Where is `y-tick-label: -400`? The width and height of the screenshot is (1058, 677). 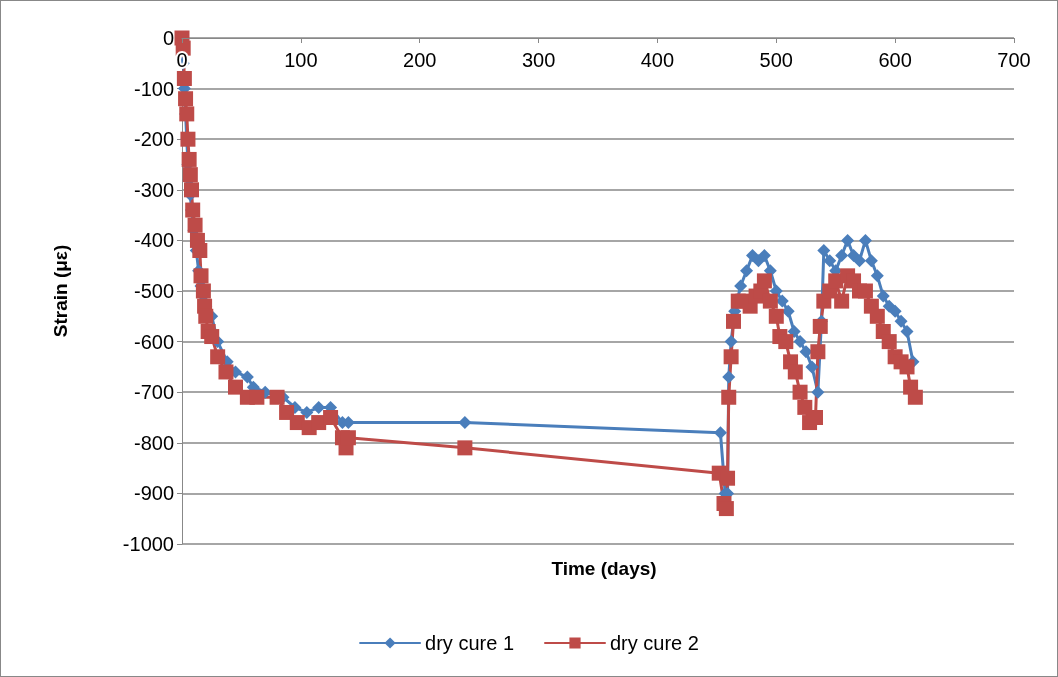 y-tick-label: -400 is located at coordinates (153, 240).